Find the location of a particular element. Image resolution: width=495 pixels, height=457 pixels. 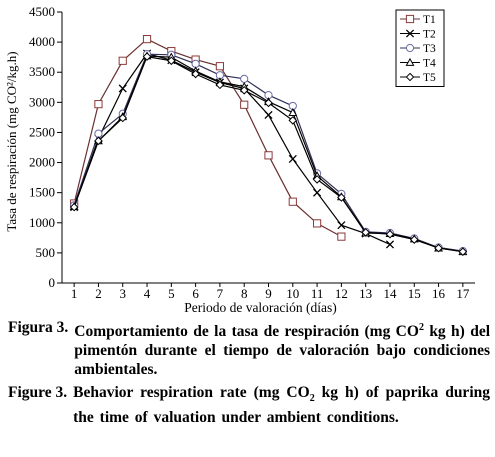

legend-item-t5: T5 is located at coordinates (418, 78).